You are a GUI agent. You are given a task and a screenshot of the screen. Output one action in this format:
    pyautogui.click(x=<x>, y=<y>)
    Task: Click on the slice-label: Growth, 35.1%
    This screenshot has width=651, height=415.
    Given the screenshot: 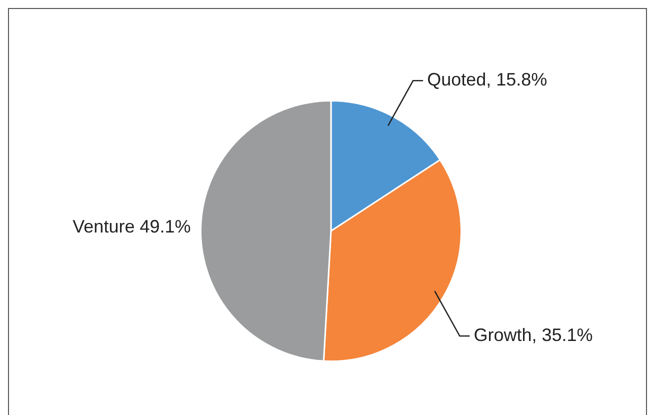 What is the action you would take?
    pyautogui.click(x=533, y=334)
    